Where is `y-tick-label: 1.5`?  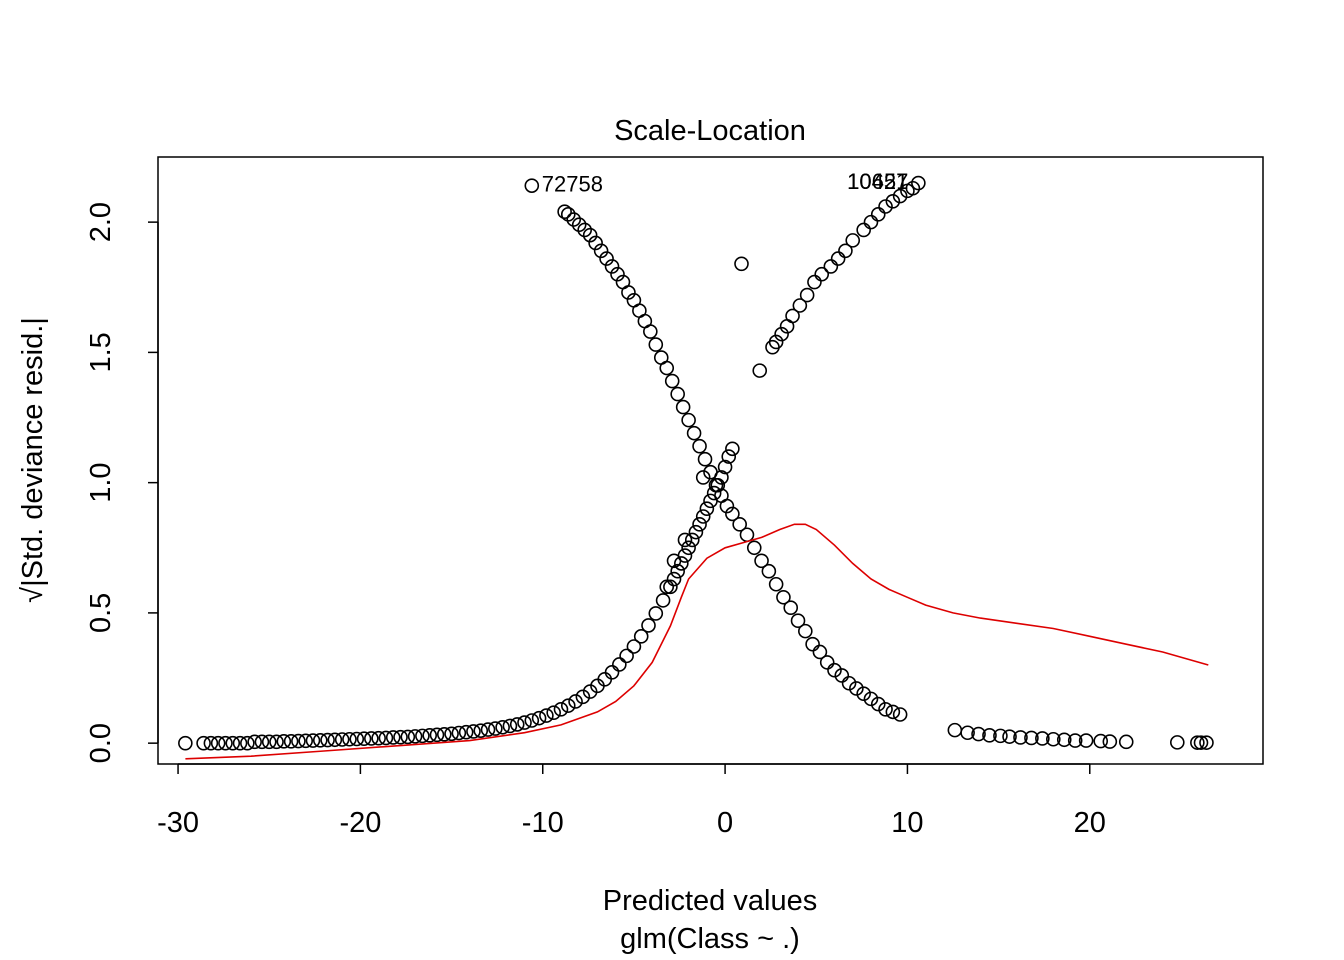 y-tick-label: 1.5 is located at coordinates (101, 352).